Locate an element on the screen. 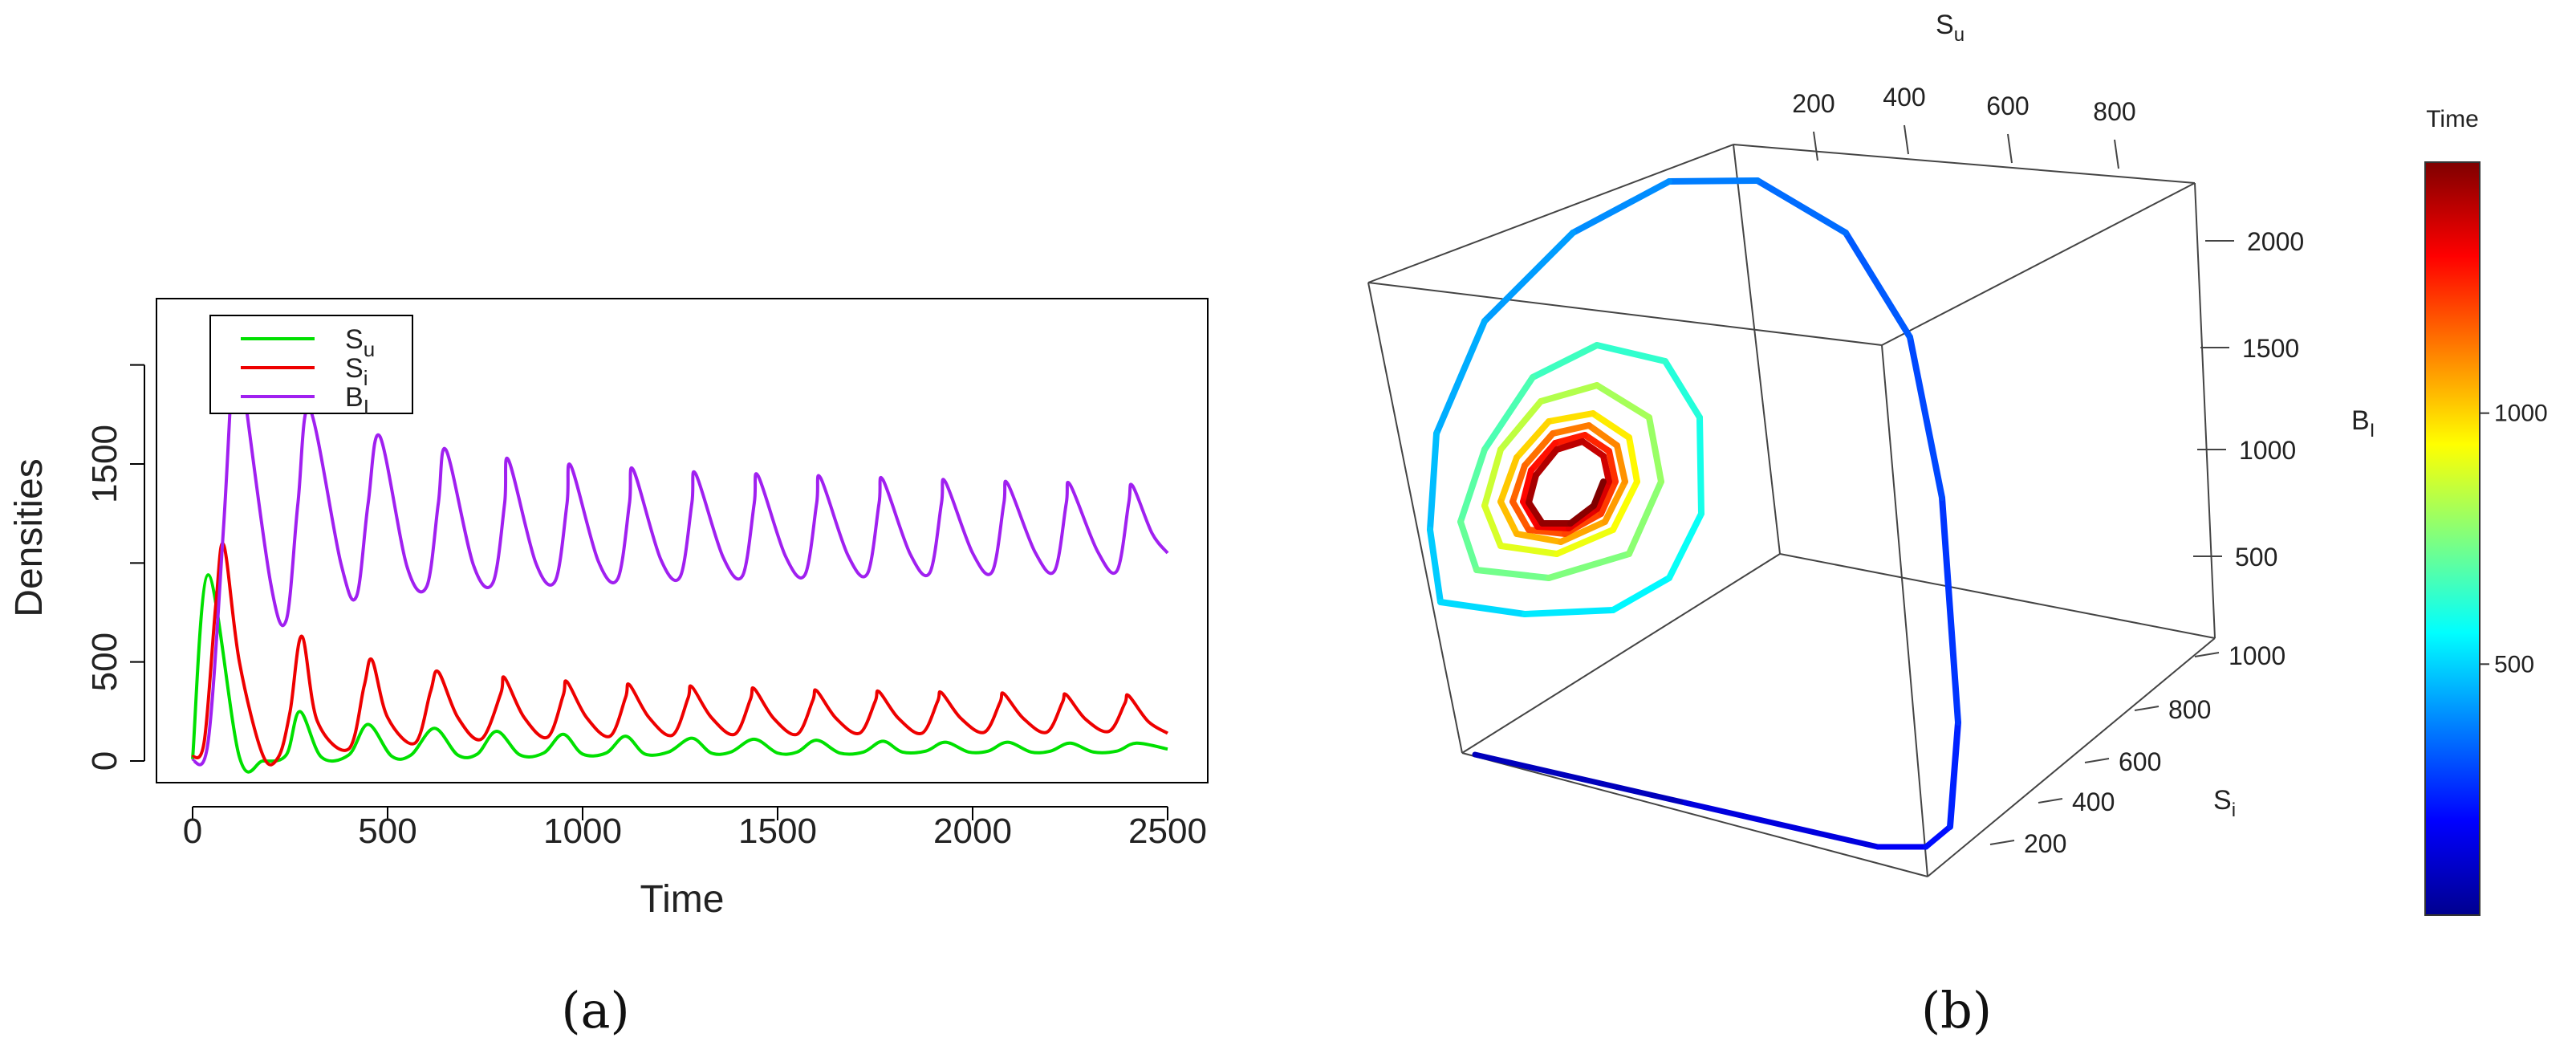 The image size is (2576, 1062). x-tick-label: 500 is located at coordinates (387, 831).